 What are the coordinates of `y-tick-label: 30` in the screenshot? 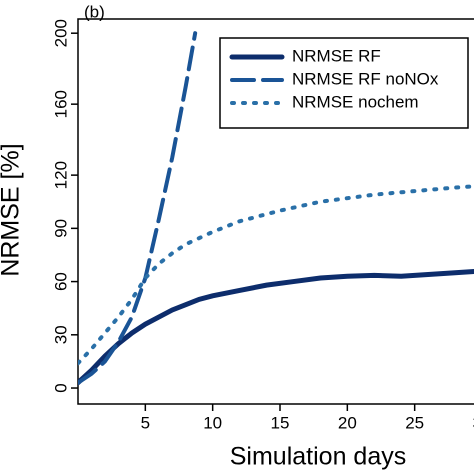 It's located at (60, 334).